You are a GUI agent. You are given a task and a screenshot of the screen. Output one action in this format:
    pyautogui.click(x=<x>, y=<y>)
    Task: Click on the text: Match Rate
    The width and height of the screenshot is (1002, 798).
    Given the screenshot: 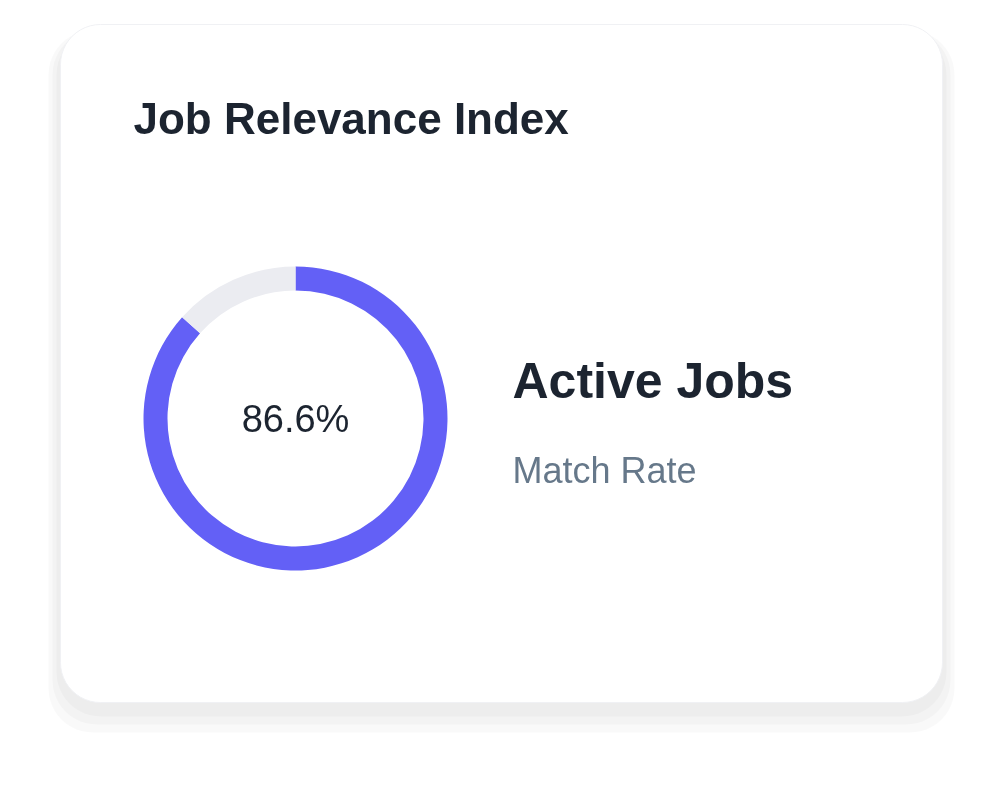 What is the action you would take?
    pyautogui.click(x=604, y=470)
    